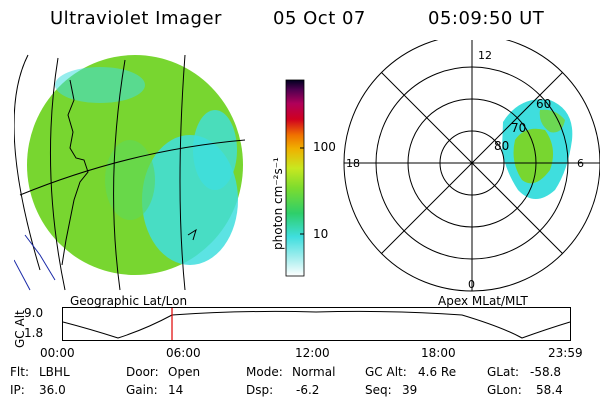 This screenshot has width=600, height=400. What do you see at coordinates (319, 18) in the screenshot?
I see `date-label: 05 Oct 07` at bounding box center [319, 18].